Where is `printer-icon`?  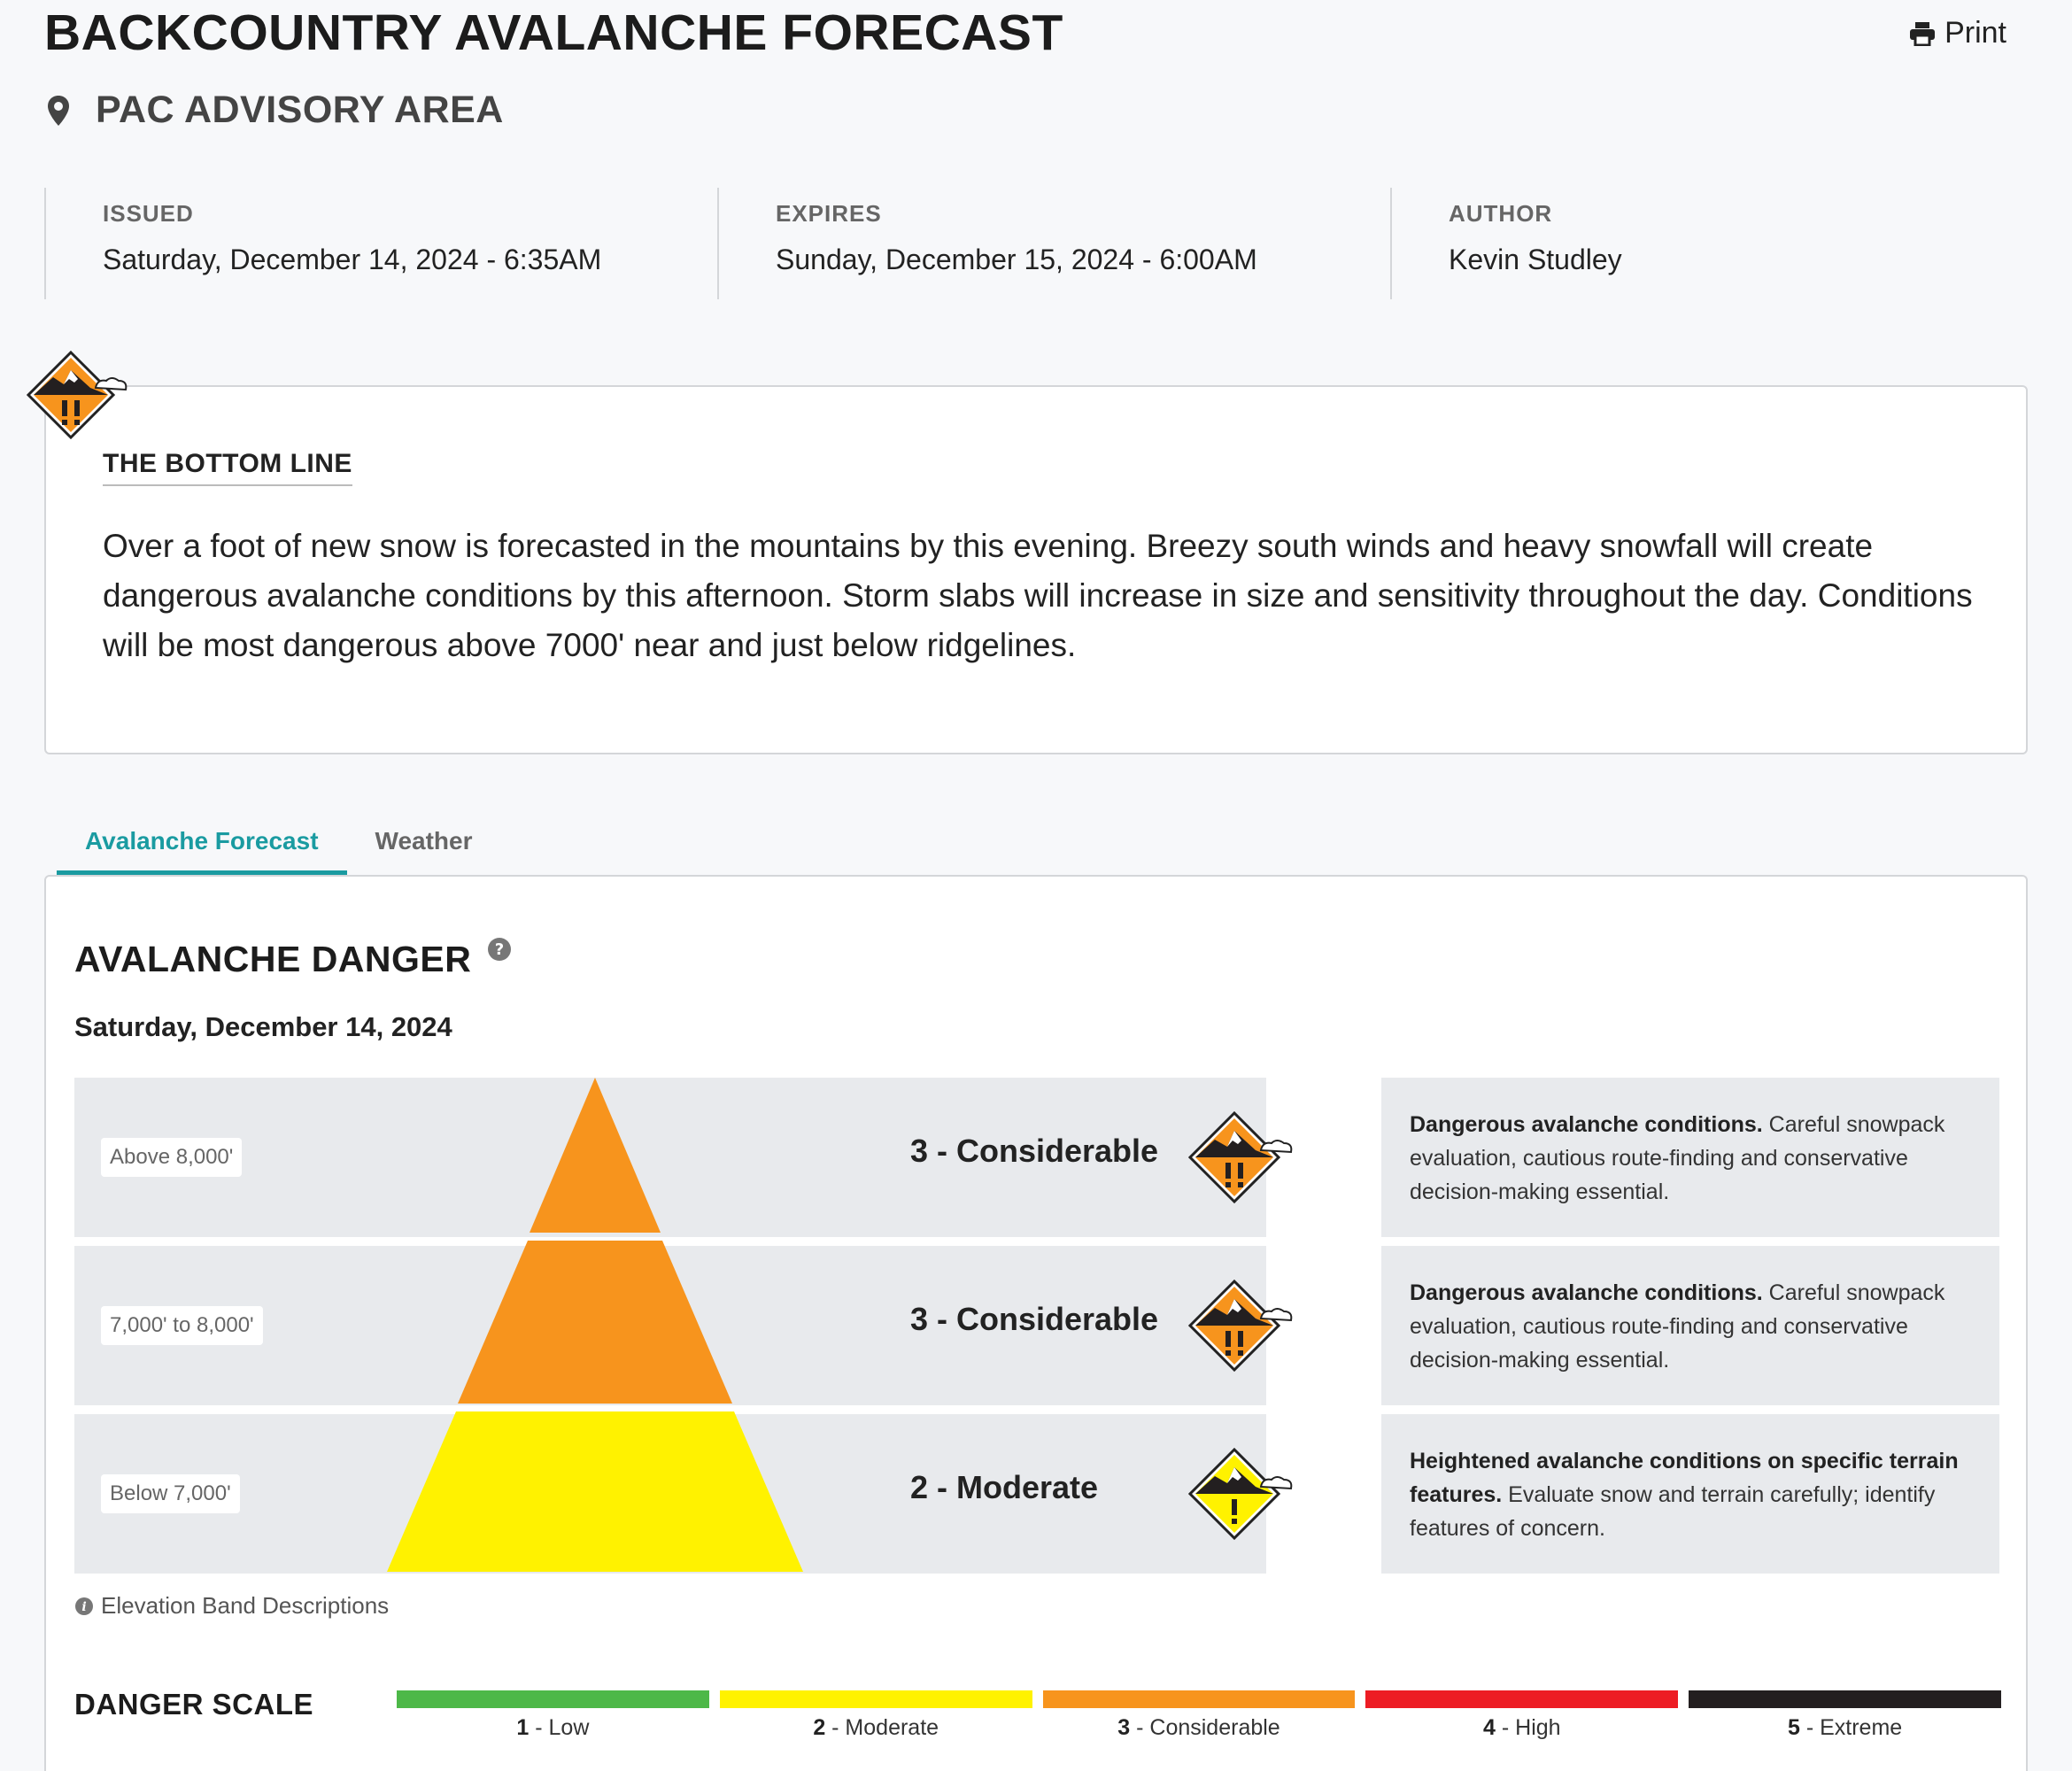 printer-icon is located at coordinates (1923, 33).